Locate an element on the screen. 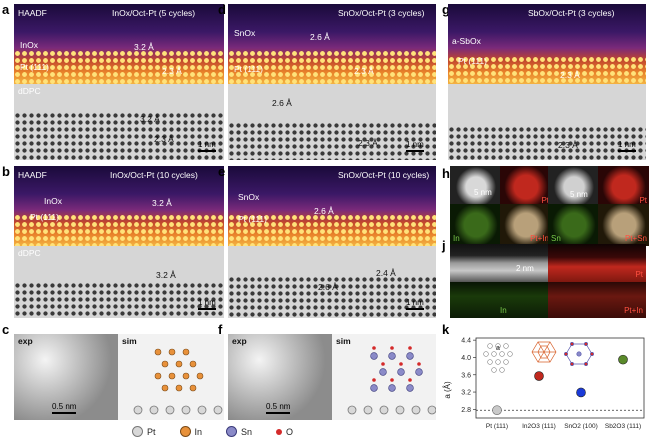 The height and width of the screenshot is (444, 649). plot-frame is located at coordinates (560, 378).